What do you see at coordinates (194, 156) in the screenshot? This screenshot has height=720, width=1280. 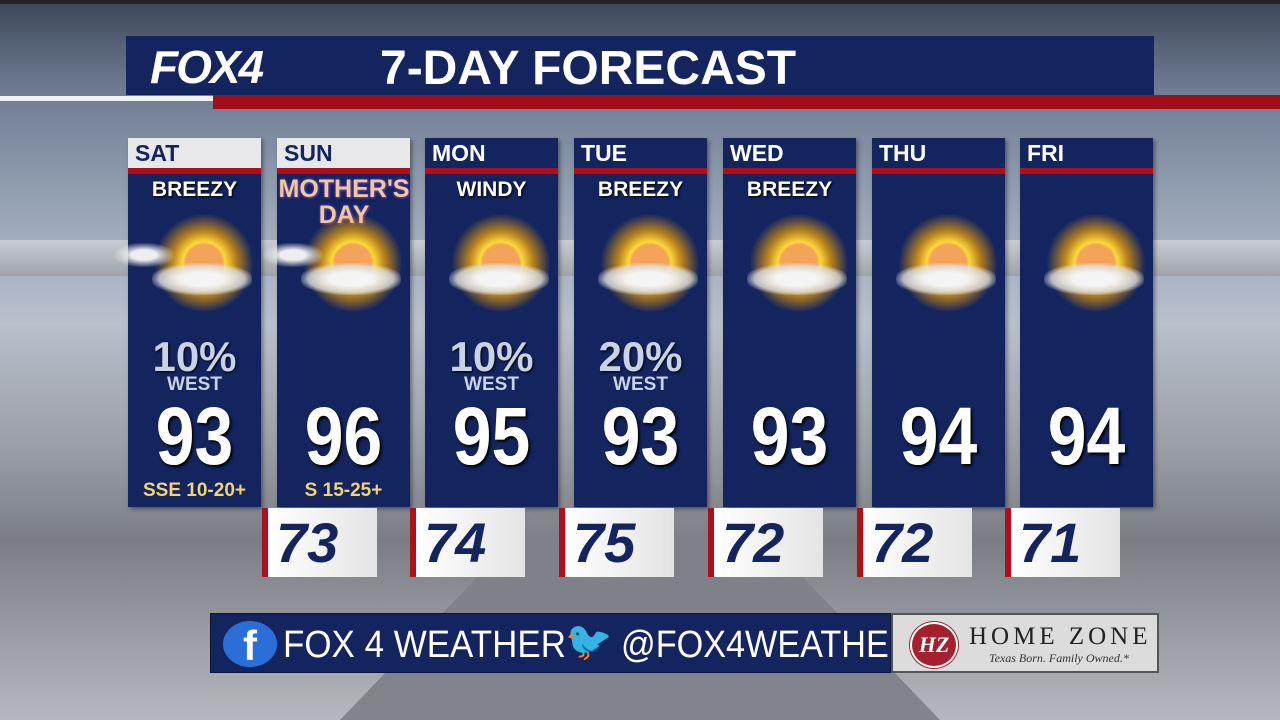 I see `day-label: SAT` at bounding box center [194, 156].